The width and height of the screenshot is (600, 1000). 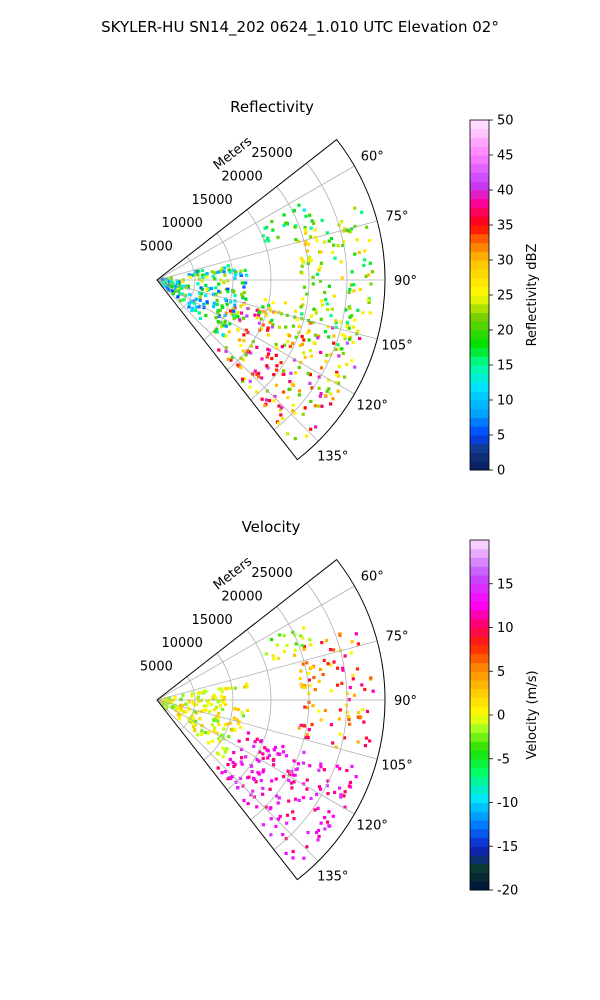 I want to click on radial-tick-label: 5000, so click(x=156, y=247).